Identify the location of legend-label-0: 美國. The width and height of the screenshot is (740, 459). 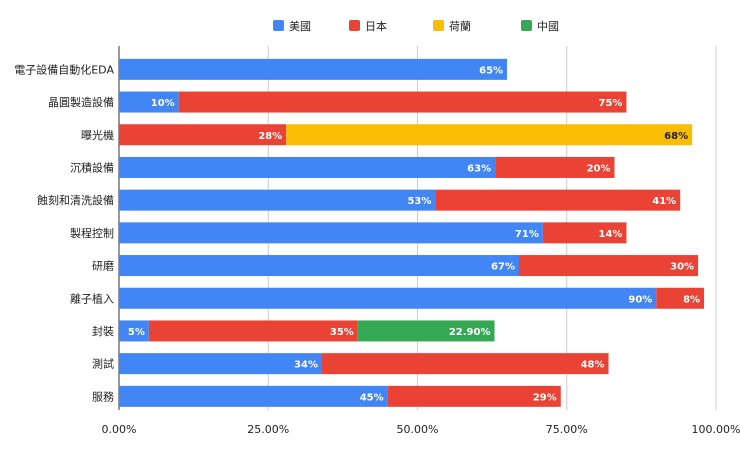
(300, 26).